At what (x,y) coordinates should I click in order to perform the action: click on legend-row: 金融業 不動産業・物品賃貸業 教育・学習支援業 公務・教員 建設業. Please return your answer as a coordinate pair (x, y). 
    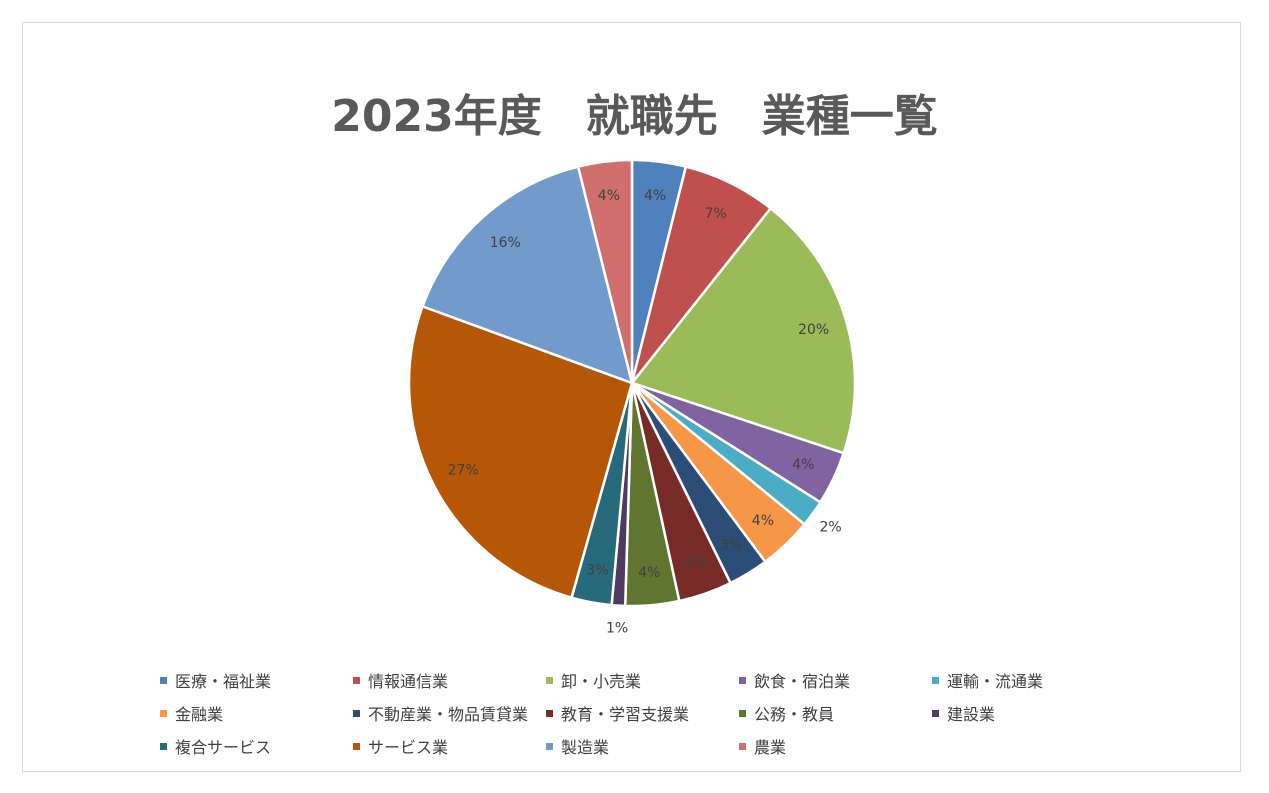
    Looking at the image, I should click on (660, 718).